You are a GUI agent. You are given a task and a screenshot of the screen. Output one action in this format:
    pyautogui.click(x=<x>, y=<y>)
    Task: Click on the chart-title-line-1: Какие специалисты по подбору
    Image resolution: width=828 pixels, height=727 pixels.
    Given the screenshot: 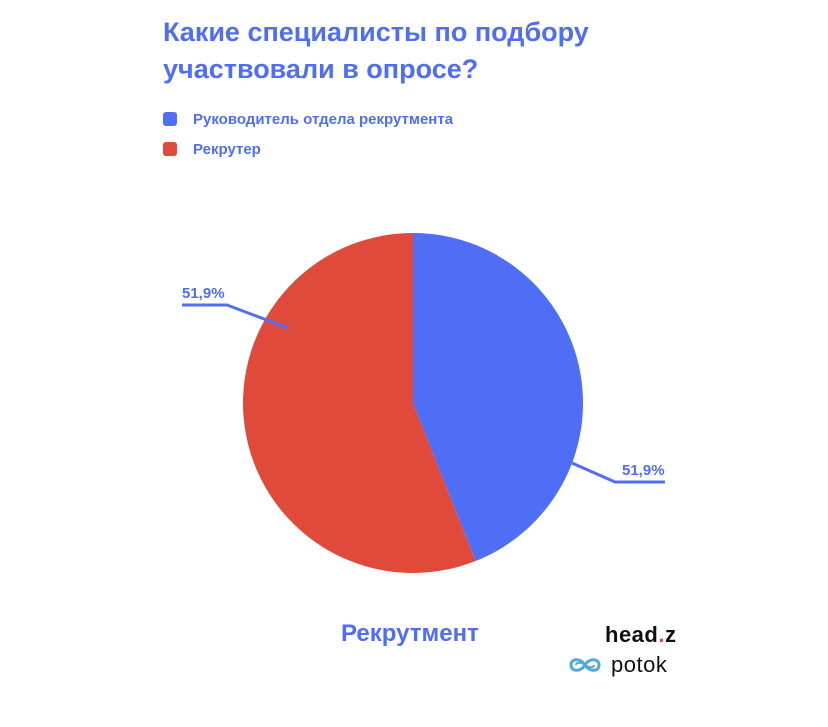 What is the action you would take?
    pyautogui.click(x=376, y=32)
    